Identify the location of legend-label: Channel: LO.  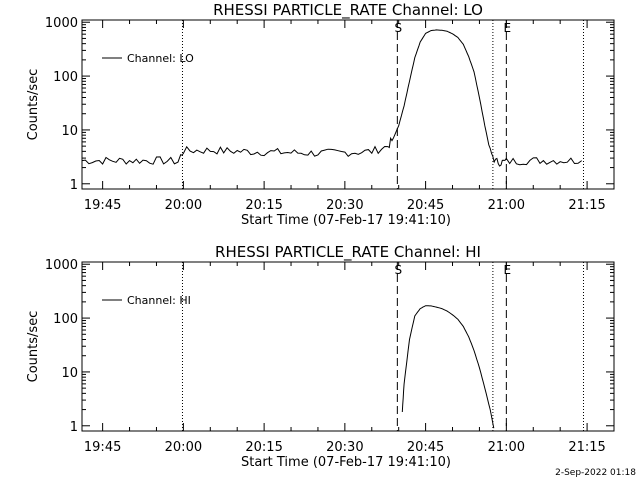
(160, 58).